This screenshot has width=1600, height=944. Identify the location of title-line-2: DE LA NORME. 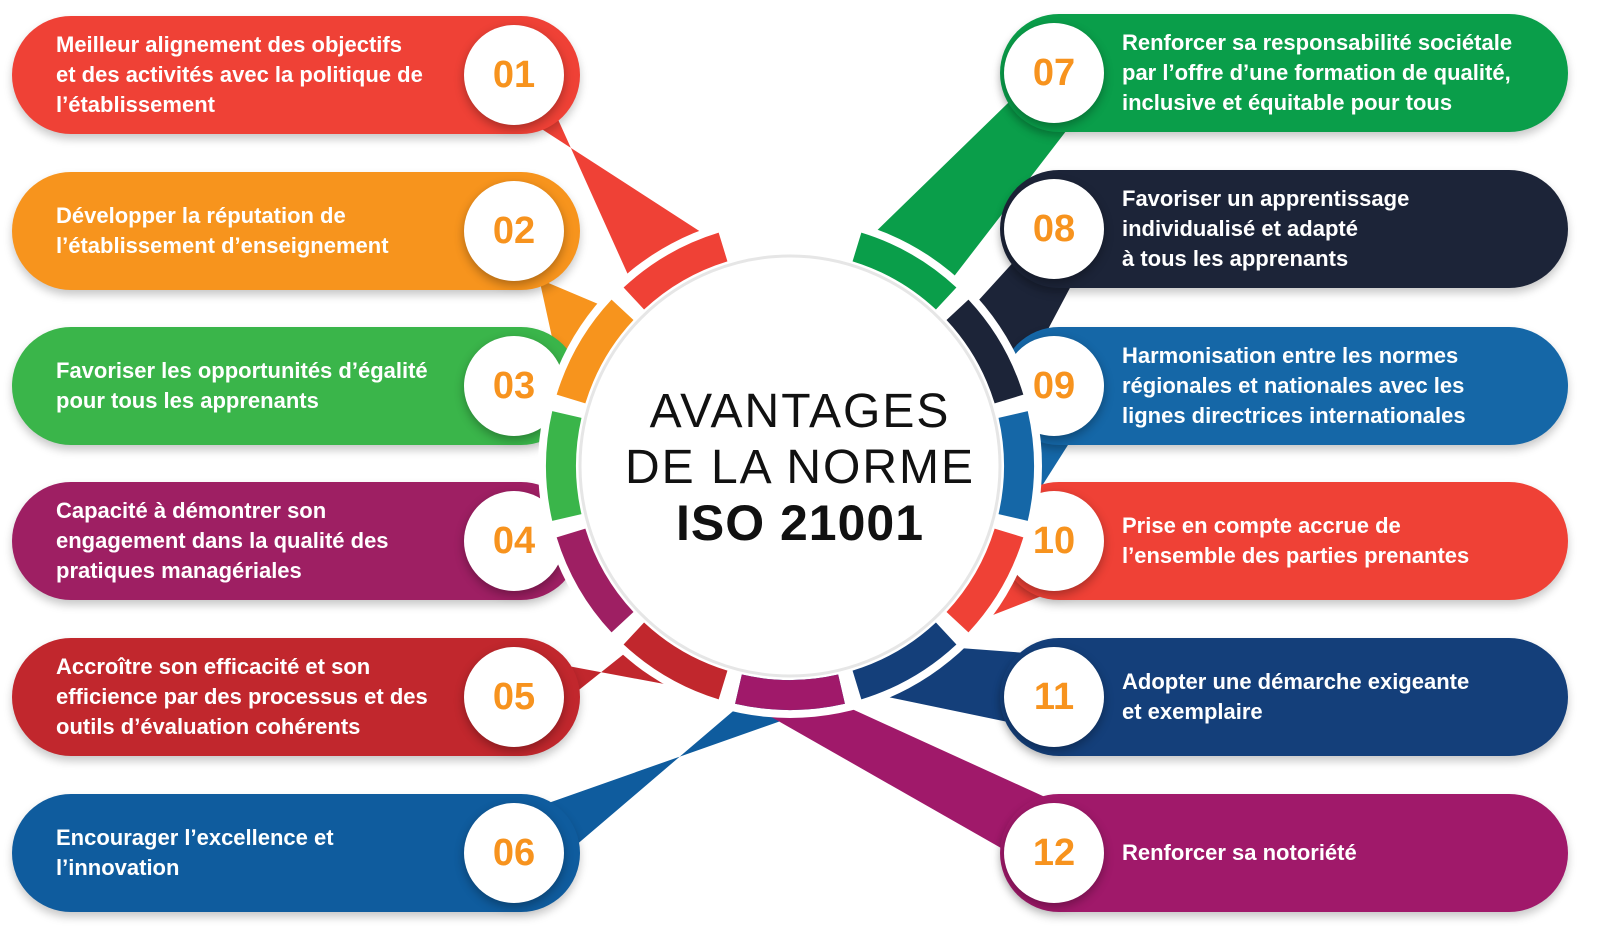
(800, 467).